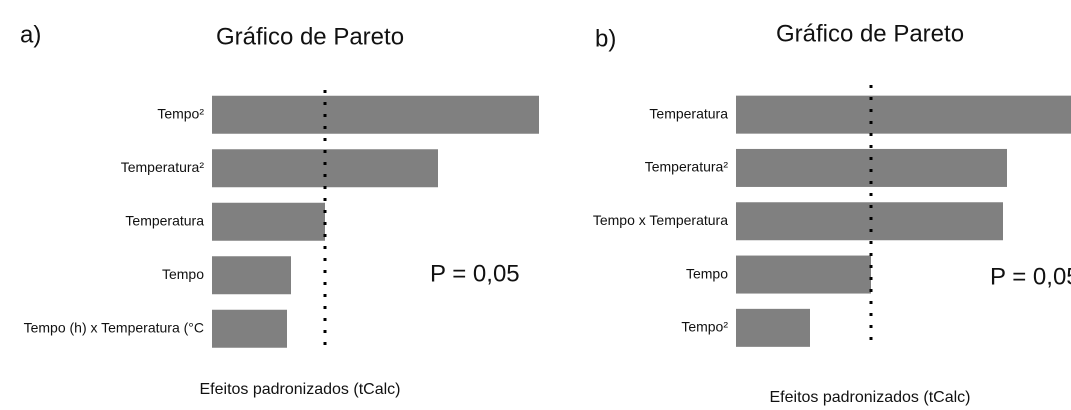 The width and height of the screenshot is (1071, 410). I want to click on panel-label: b), so click(605, 38).